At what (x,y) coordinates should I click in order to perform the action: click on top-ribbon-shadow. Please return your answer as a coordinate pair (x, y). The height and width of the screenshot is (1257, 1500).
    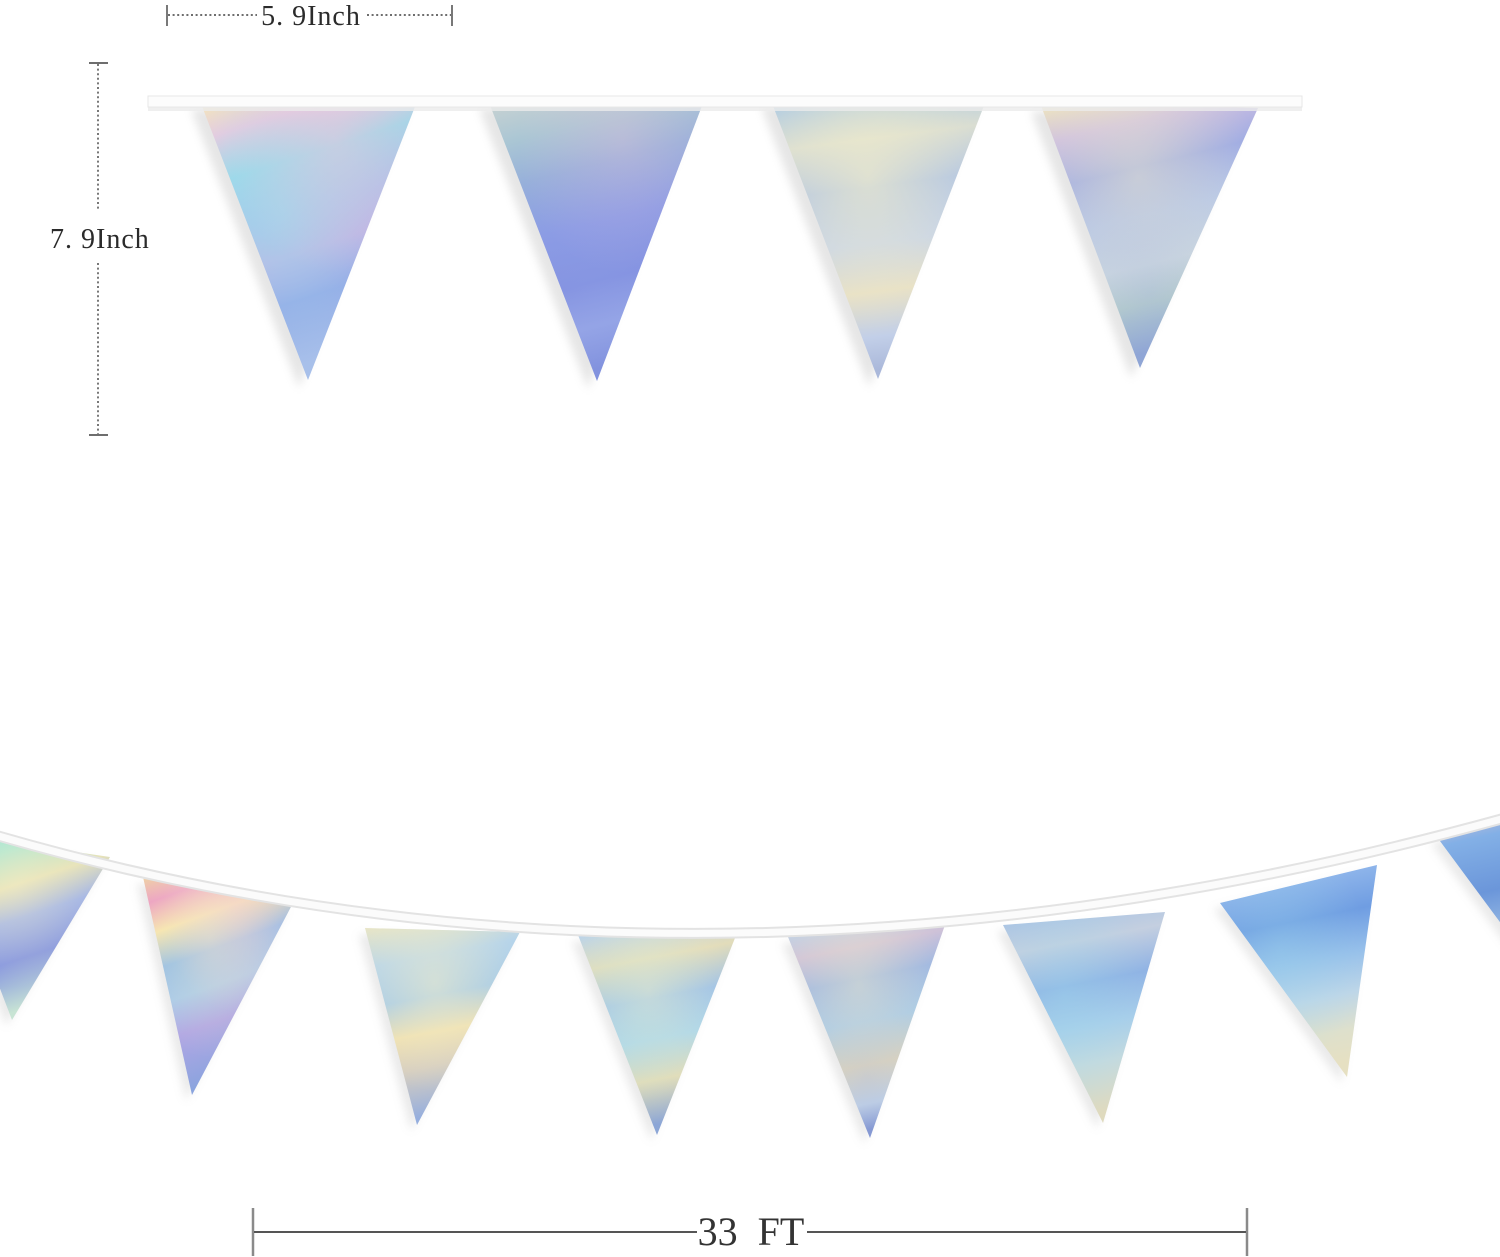
    Looking at the image, I should click on (725, 109).